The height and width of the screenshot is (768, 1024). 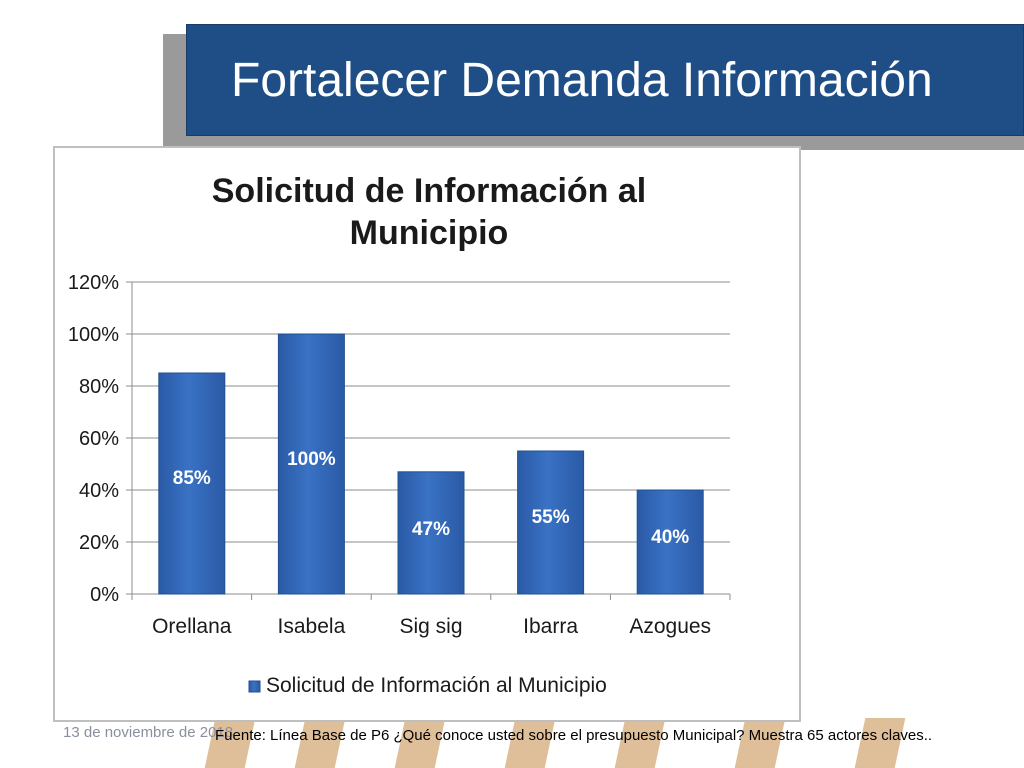 What do you see at coordinates (670, 626) in the screenshot?
I see `x-tick-label: Azogues` at bounding box center [670, 626].